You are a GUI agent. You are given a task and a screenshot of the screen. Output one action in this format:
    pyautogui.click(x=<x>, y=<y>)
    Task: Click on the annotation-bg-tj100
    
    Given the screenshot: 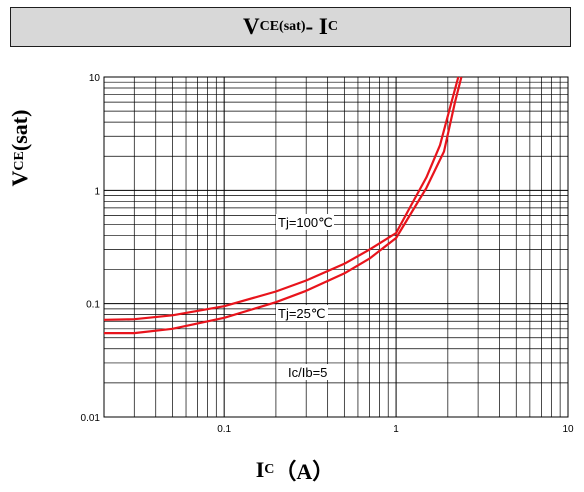 What is the action you would take?
    pyautogui.click(x=305, y=222)
    